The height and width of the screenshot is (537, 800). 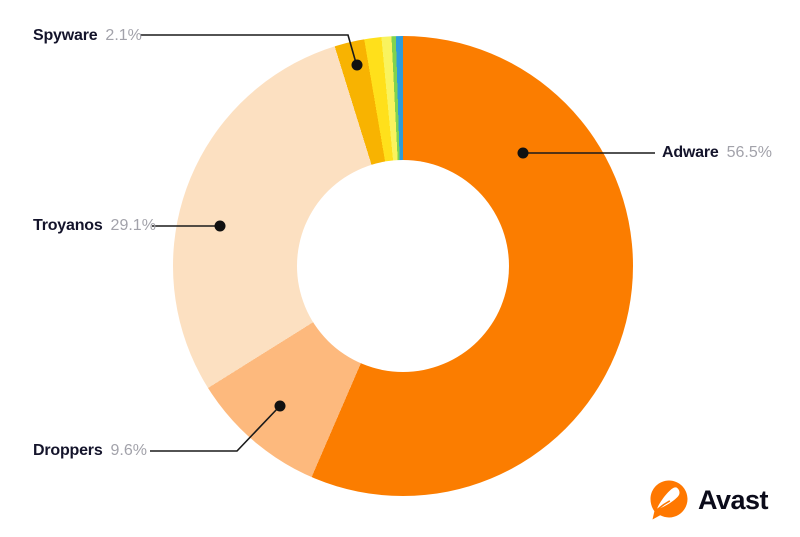 I want to click on label-spyware: Spyware 2.1%, so click(x=87, y=36).